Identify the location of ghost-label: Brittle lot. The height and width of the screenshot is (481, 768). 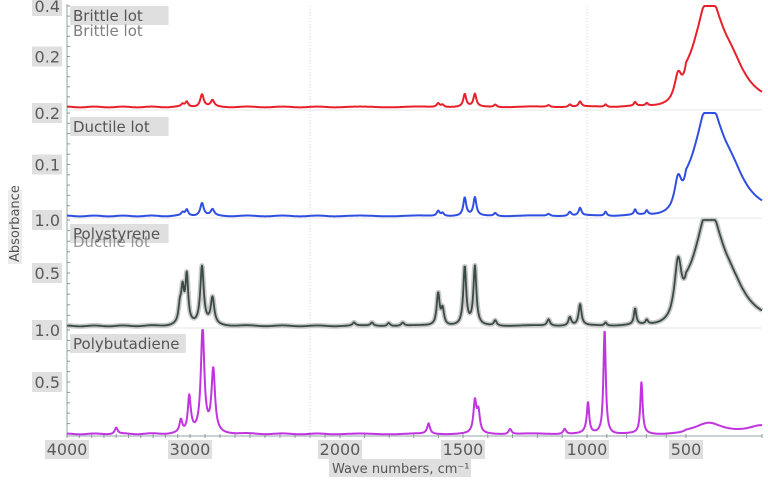
(108, 31).